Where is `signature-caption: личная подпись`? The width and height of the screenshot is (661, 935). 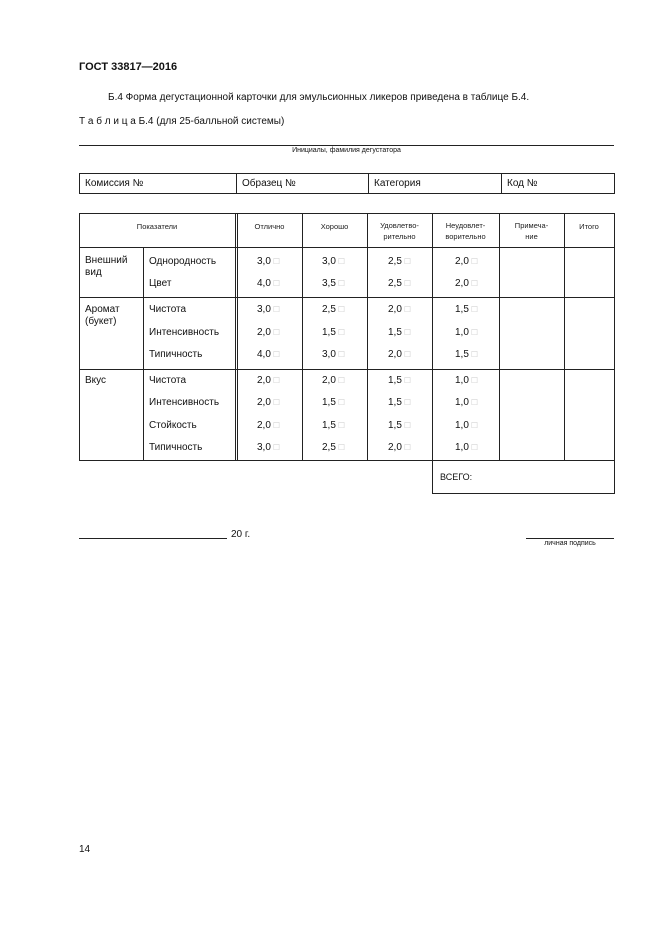 signature-caption: личная подпись is located at coordinates (570, 543).